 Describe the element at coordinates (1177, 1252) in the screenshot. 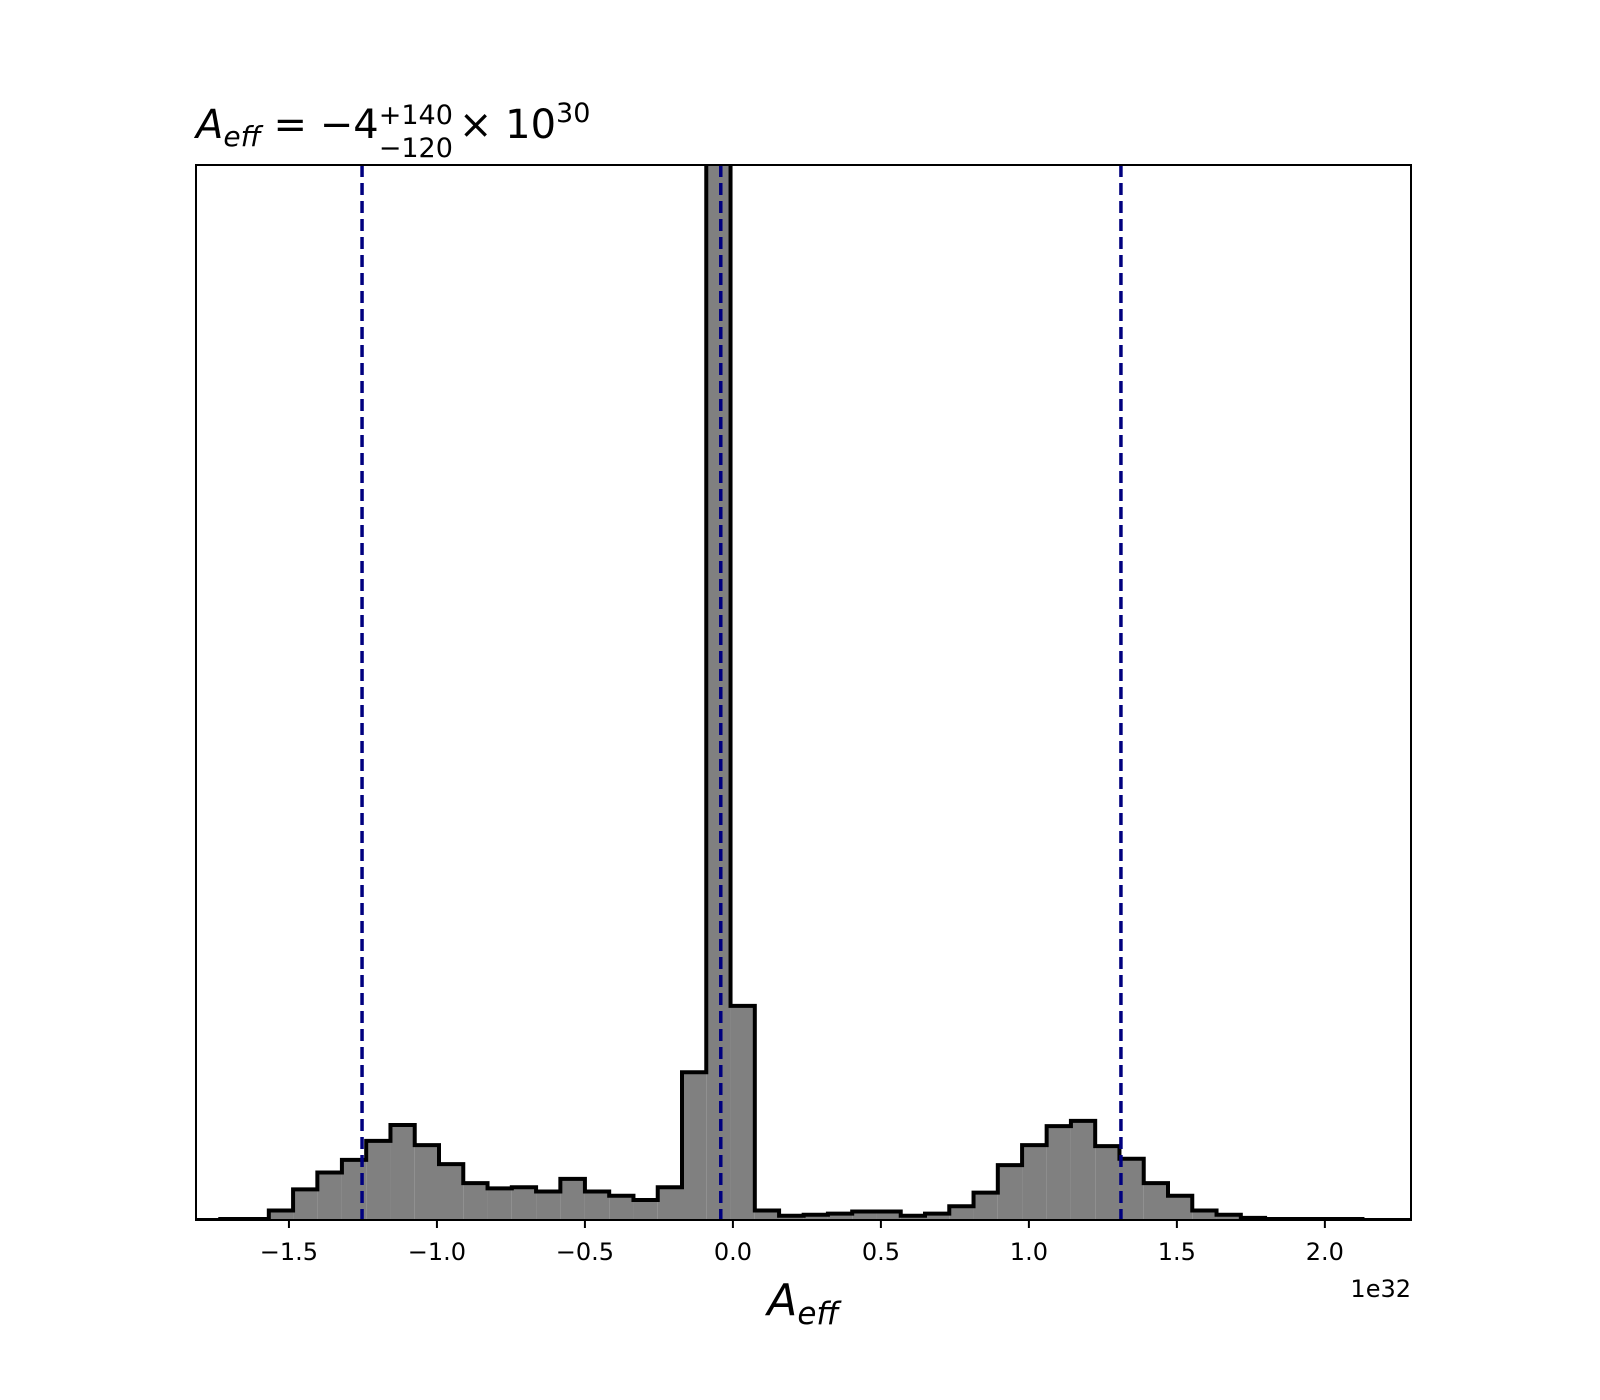

I see `x-tick-label: 1.5` at that location.